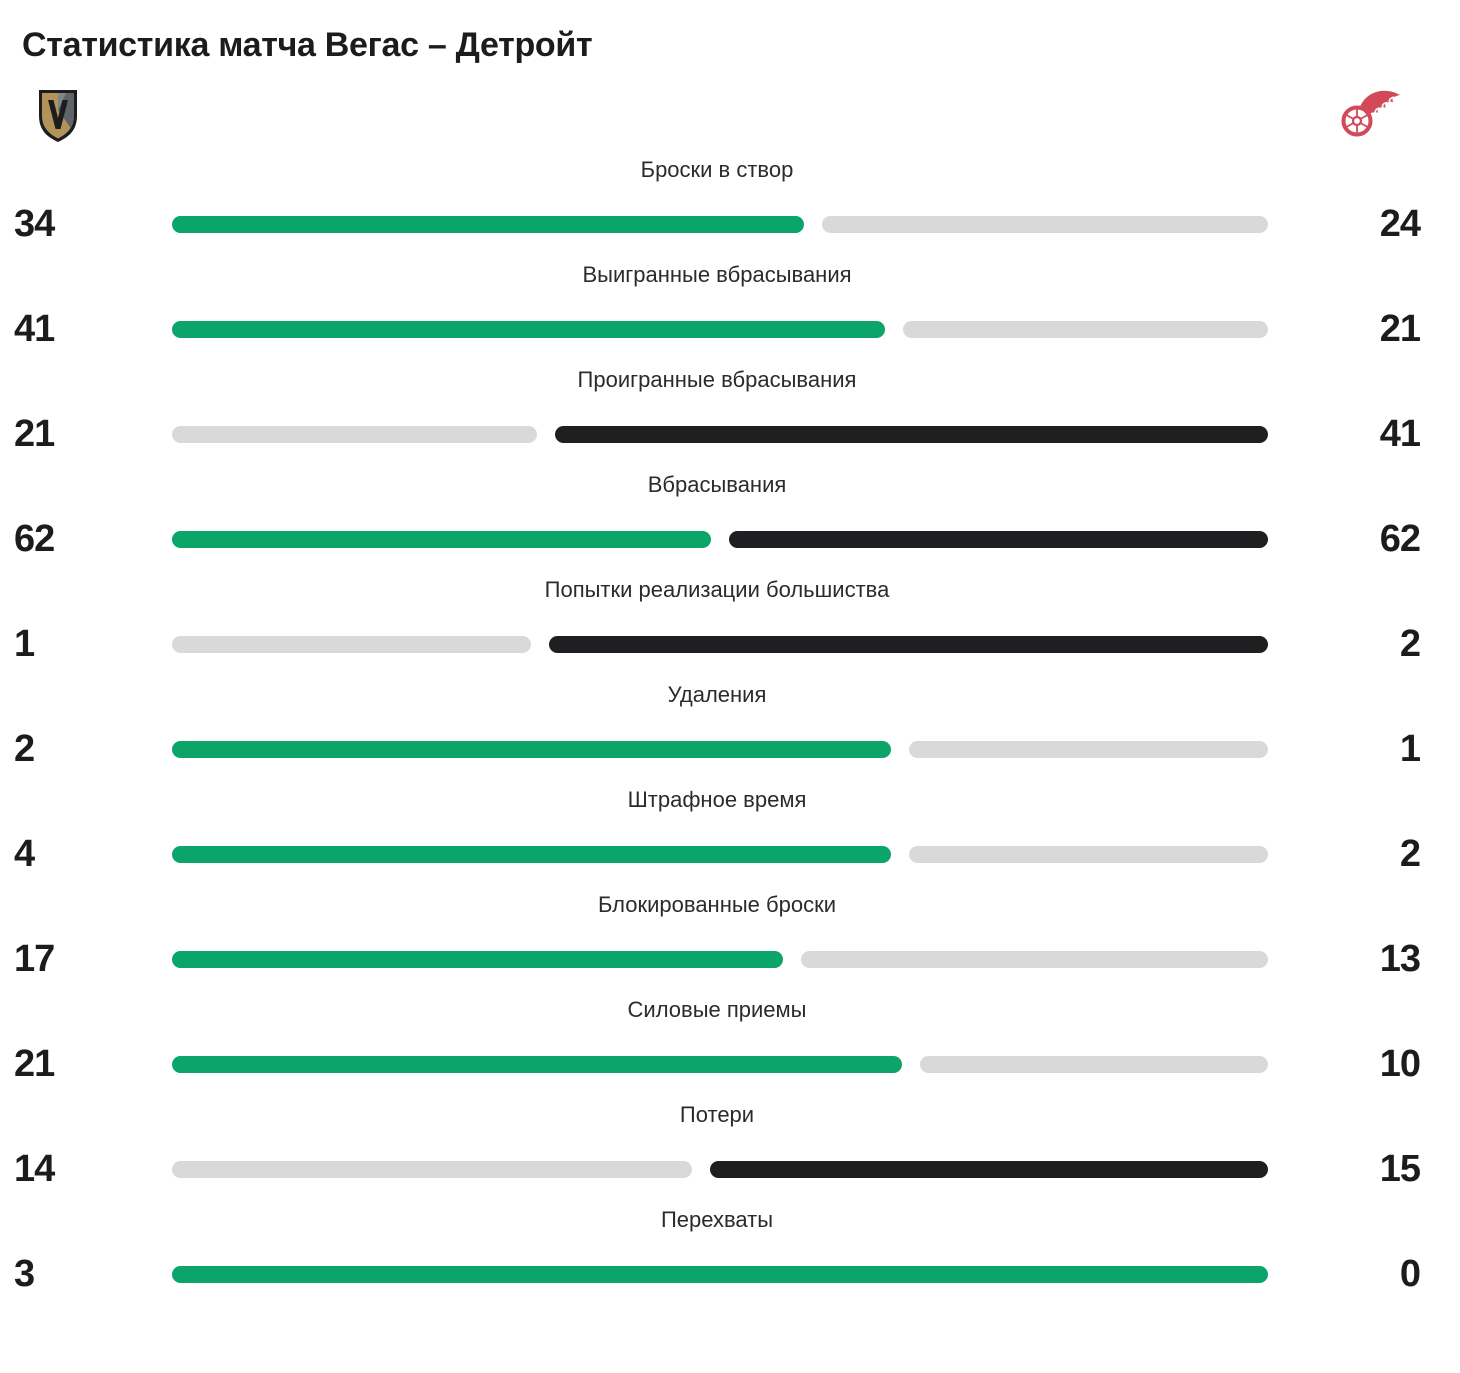  Describe the element at coordinates (717, 1219) in the screenshot. I see `stat-label: Перехваты` at that location.